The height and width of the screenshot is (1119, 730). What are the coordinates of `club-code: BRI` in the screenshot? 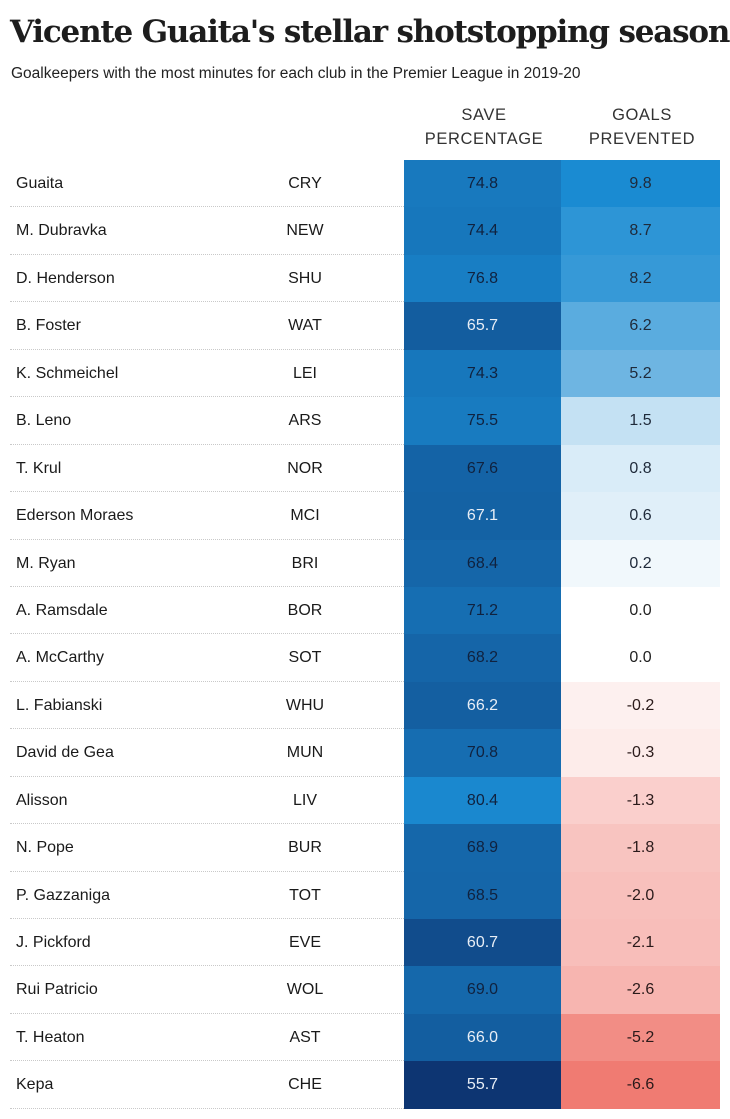 It's located at (305, 563).